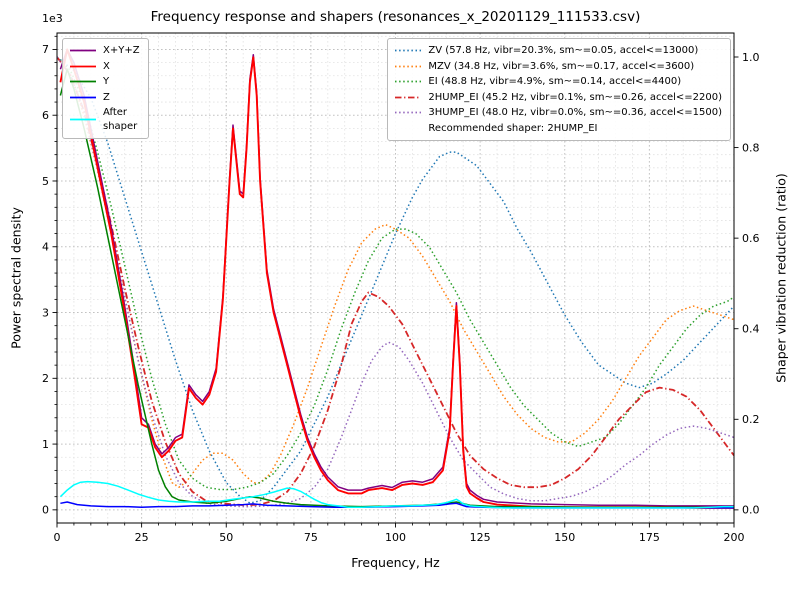 Image resolution: width=800 pixels, height=600 pixels. I want to click on legend-psd: X+Y+Z X Y Z After shaper, so click(105, 88).